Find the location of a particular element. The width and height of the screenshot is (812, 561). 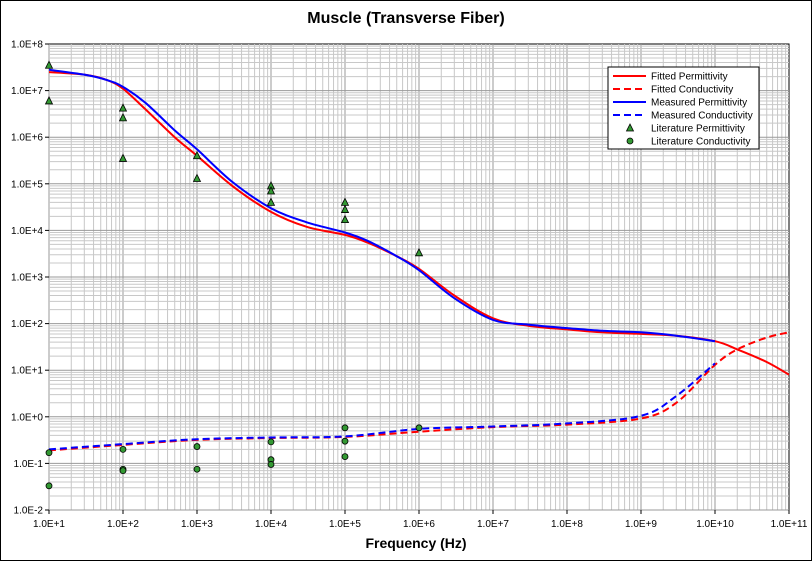

measured-conductivity-series is located at coordinates (382, 406).